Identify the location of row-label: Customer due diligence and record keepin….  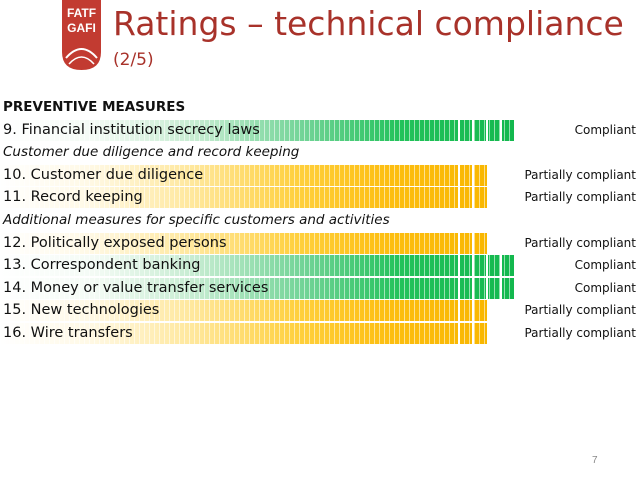
(151, 152).